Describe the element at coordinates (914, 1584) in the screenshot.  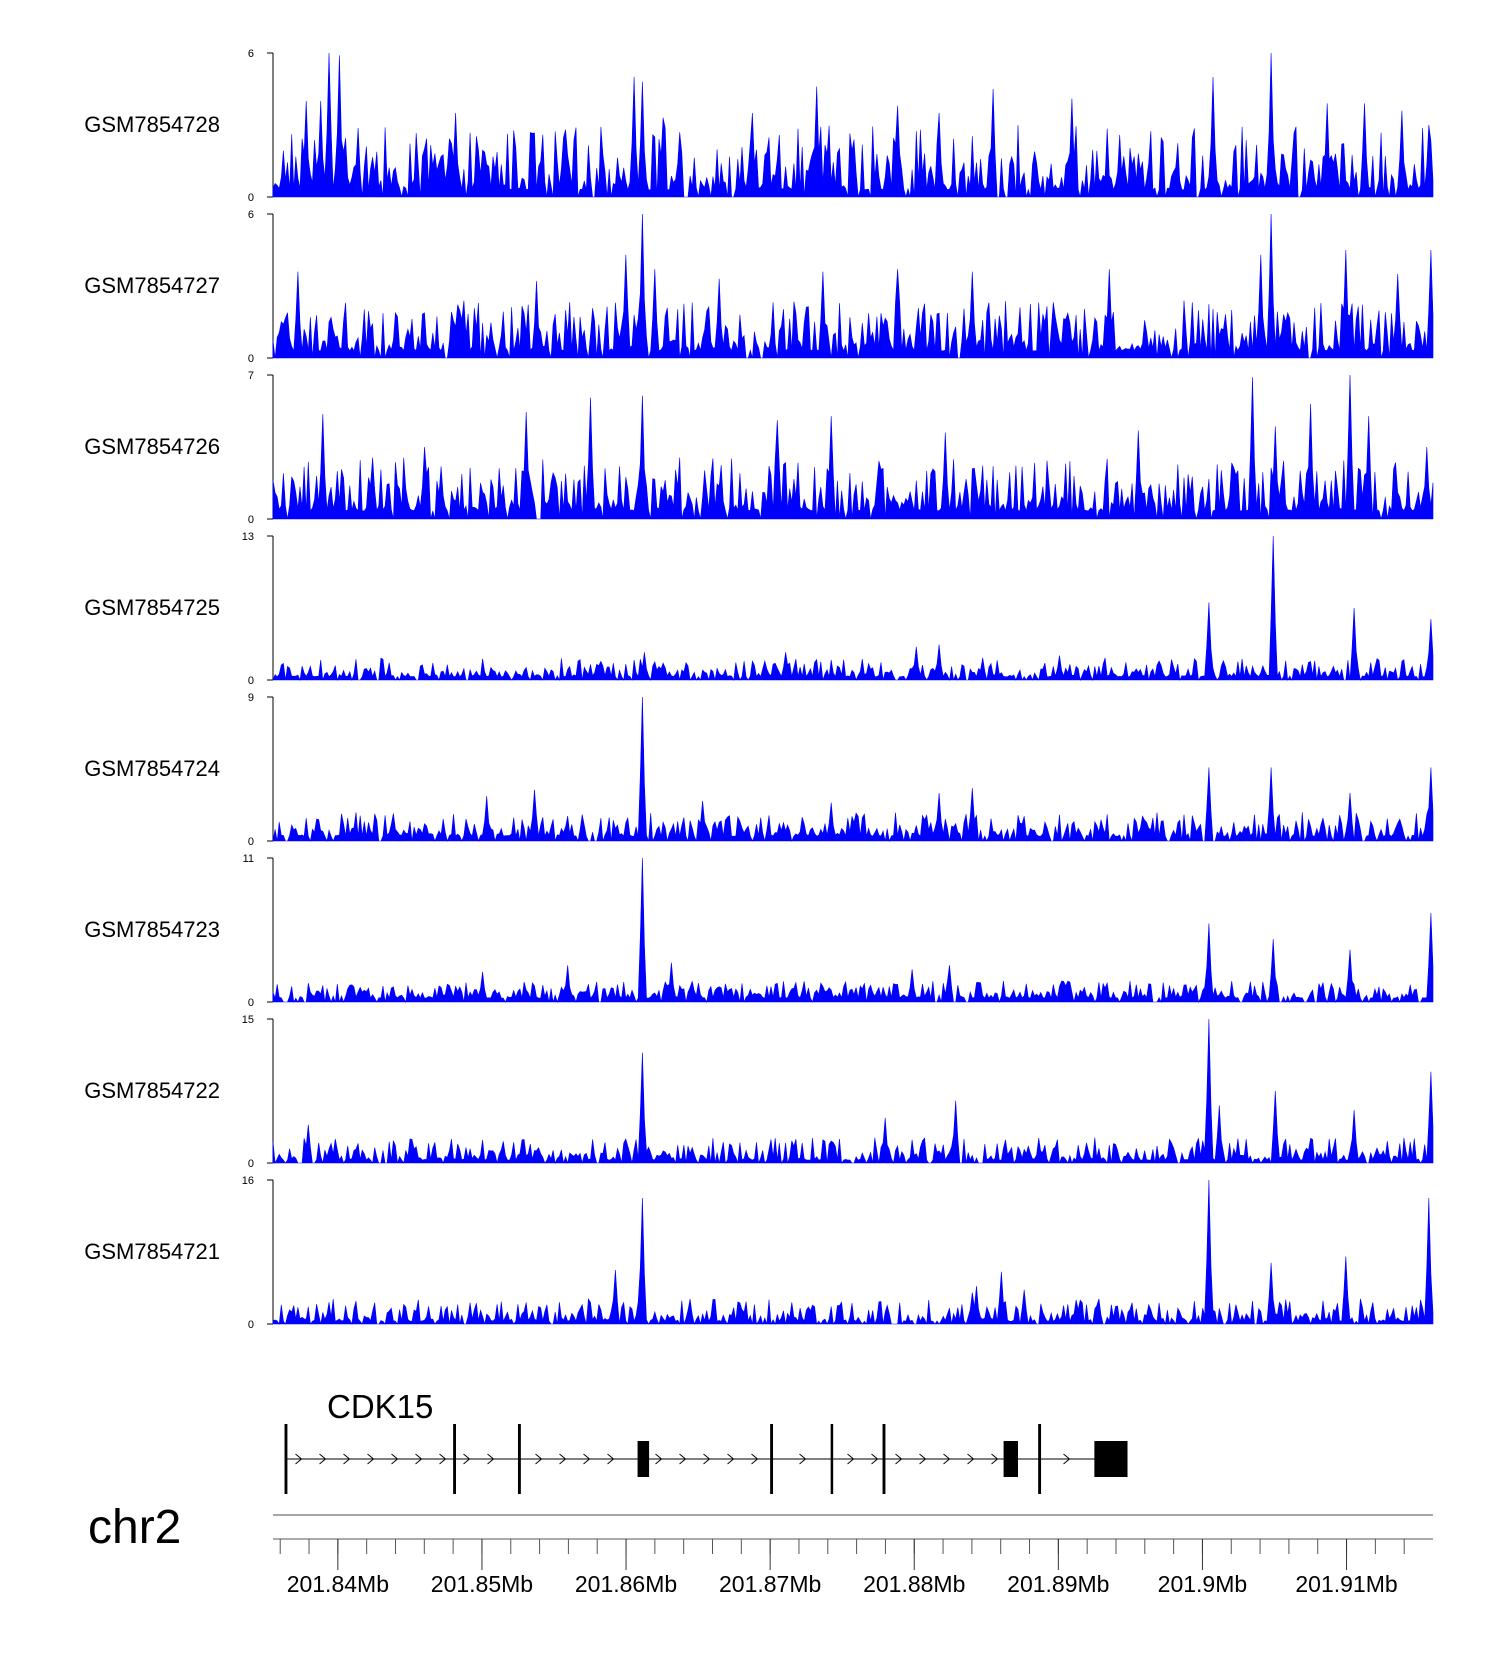
I see `x-axis-tick-label: 201.88Mb` at that location.